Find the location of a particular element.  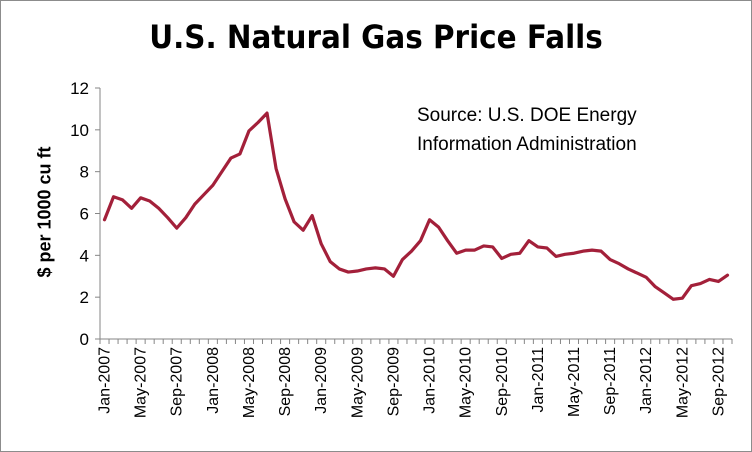

x-tick-label: Sep-2009 is located at coordinates (393, 381).